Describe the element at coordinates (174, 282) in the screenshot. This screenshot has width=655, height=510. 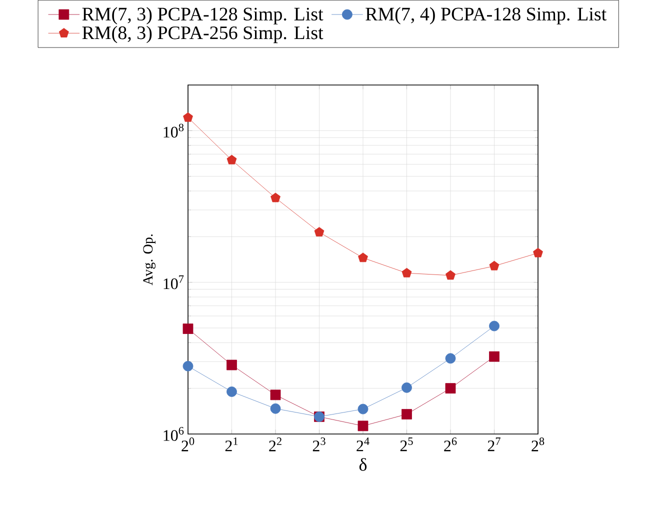
I see `y-tick-label: 10$^{7}$` at that location.